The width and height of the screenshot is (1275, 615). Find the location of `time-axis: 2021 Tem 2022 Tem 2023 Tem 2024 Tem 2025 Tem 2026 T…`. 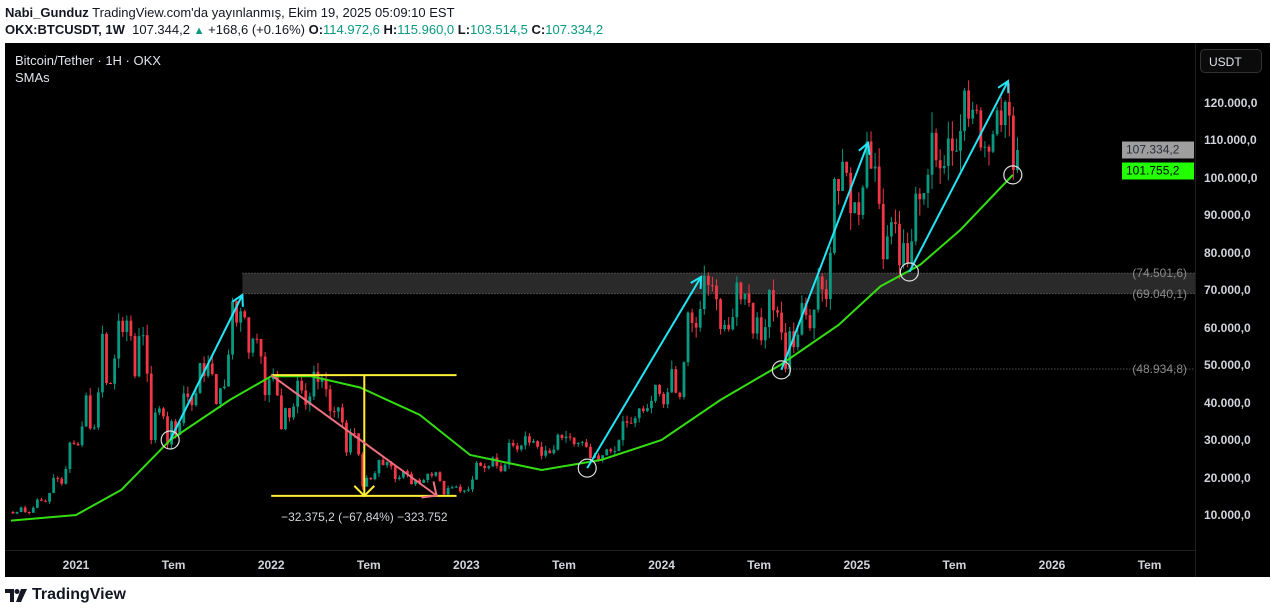

time-axis: 2021 Tem 2022 Tem 2023 Tem 2024 Tem 2025 Tem 2026 T… is located at coordinates (600, 564).